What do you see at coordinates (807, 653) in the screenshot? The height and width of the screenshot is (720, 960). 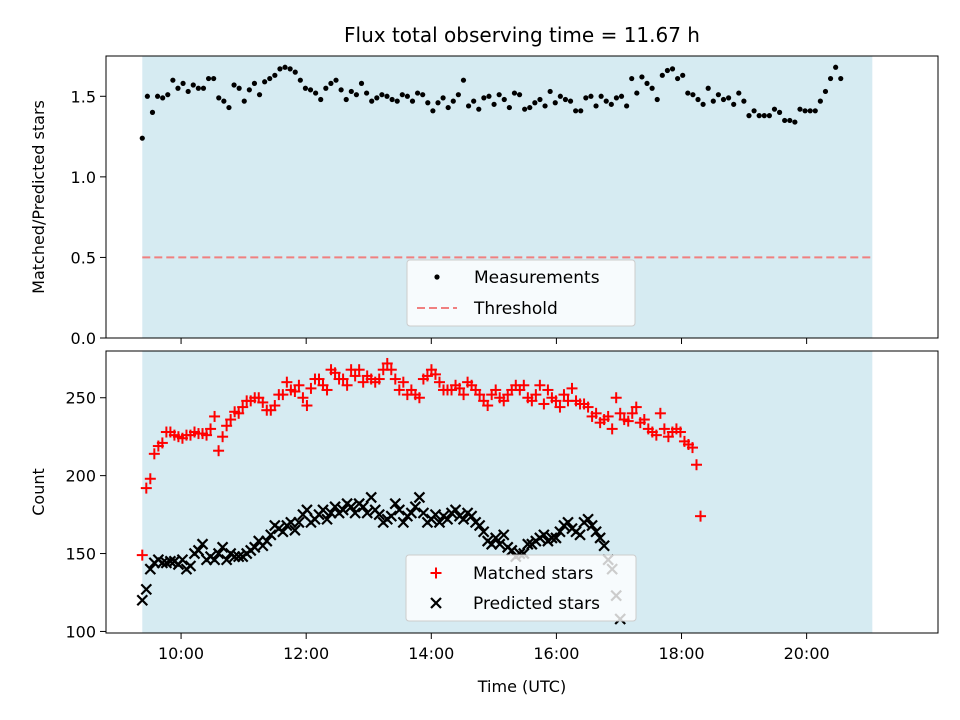 I see `x-tick-label: 20:00` at bounding box center [807, 653].